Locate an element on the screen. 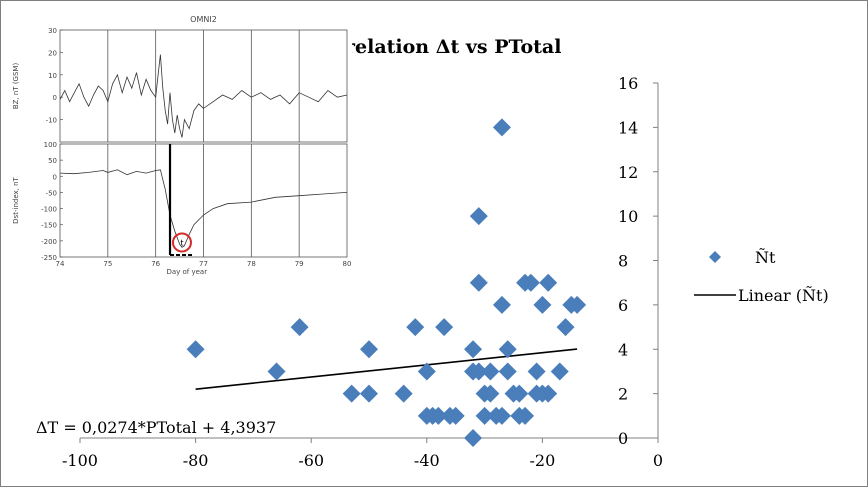 The height and width of the screenshot is (491, 868). chart-title: relation Δt vs PTotal is located at coordinates (453, 47).